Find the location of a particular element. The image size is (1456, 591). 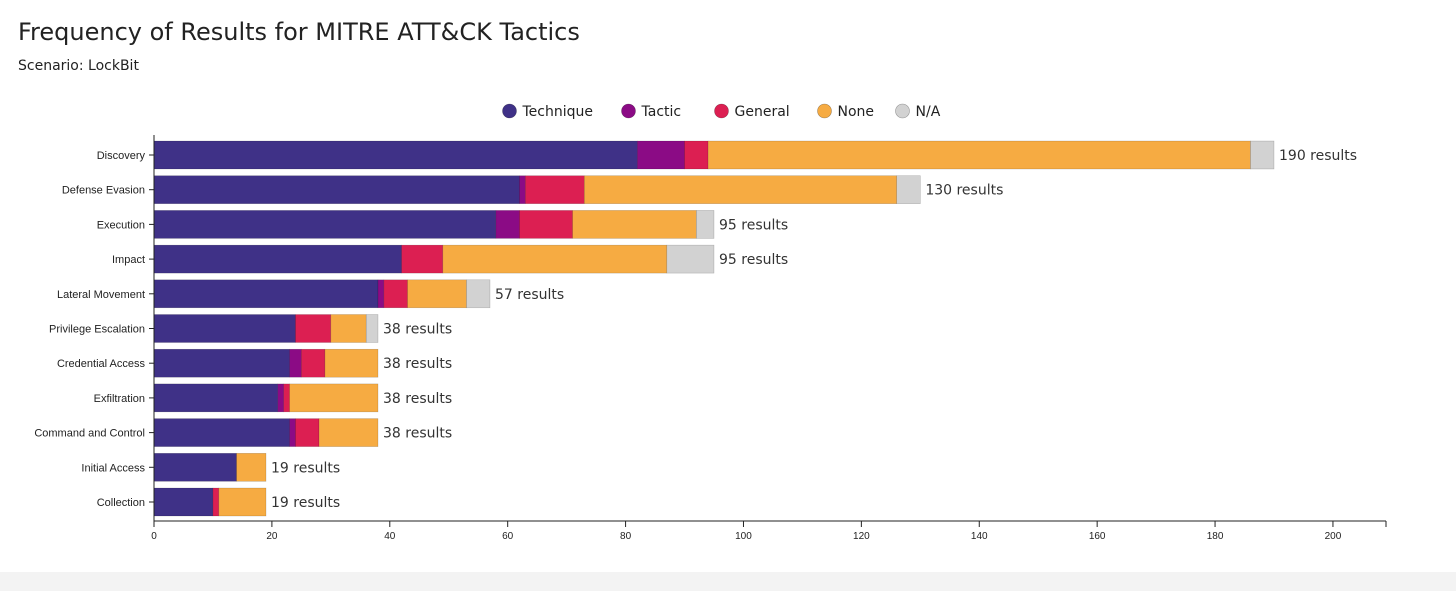

bar-exfiltration-general is located at coordinates (286, 398).